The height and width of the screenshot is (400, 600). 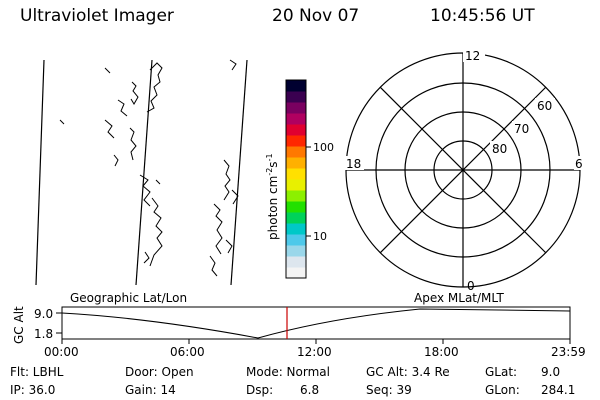 What do you see at coordinates (471, 286) in the screenshot?
I see `polar-label-0: 0` at bounding box center [471, 286].